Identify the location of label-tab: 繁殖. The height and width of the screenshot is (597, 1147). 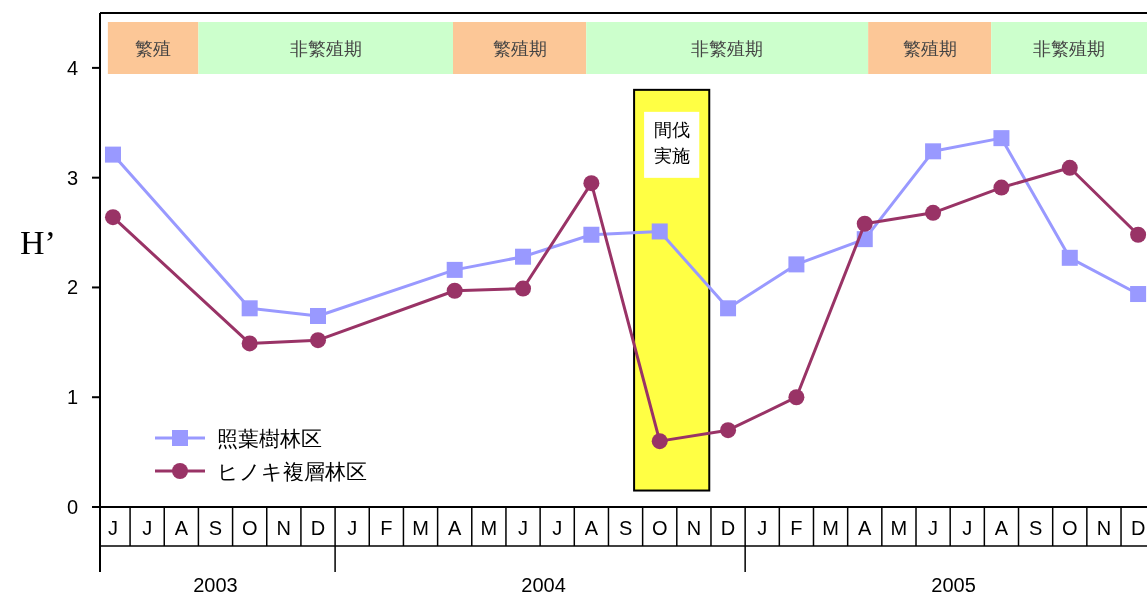
(153, 48).